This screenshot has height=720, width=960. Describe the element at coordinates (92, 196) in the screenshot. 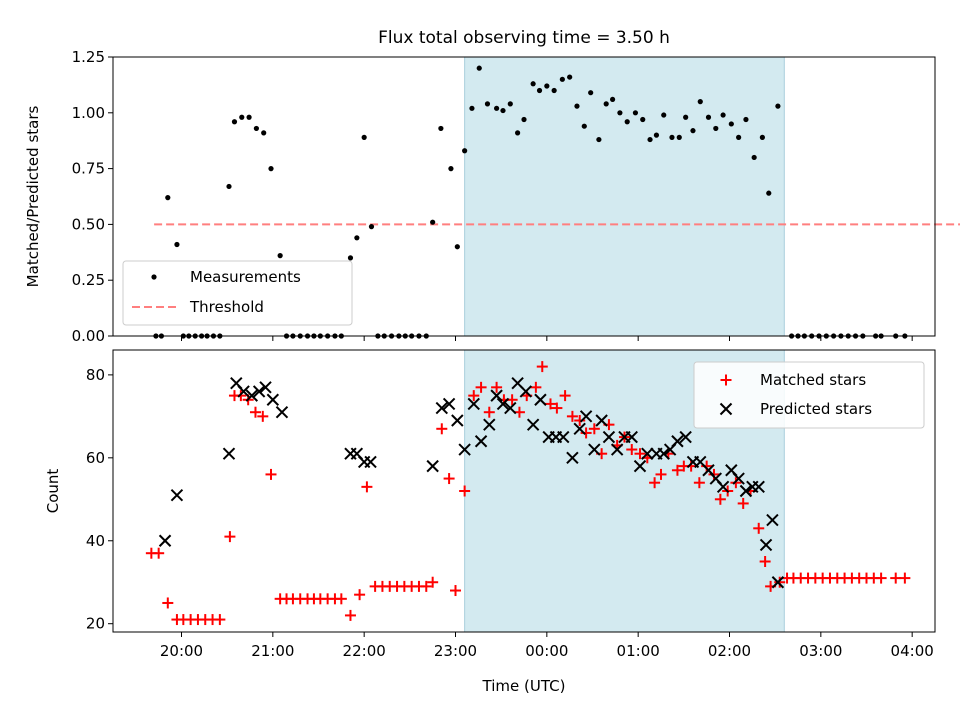

I see `top-y-ticks: 0.00 0.25 0.50 0.75 1.00 1.25` at that location.